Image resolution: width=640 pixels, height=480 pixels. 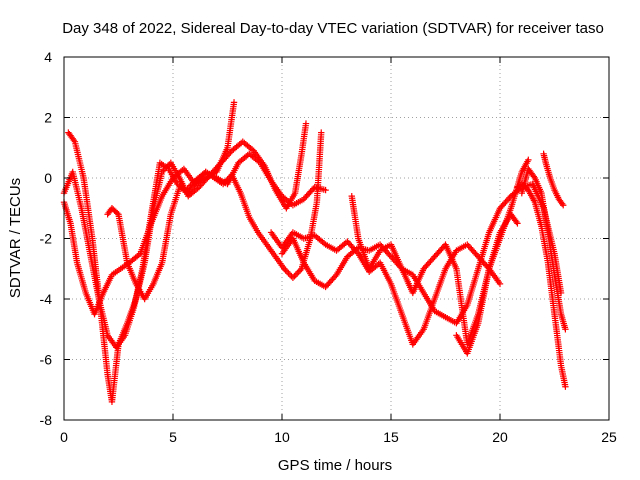 I want to click on x-tick-label: 20, so click(x=500, y=437).